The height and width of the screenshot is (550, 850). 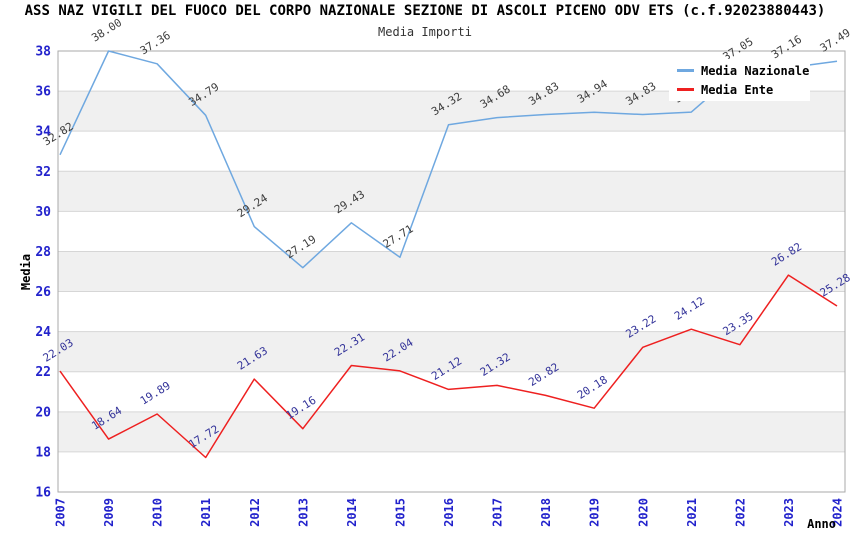 What do you see at coordinates (685, 89) in the screenshot?
I see `legend-line-swatch-ente` at bounding box center [685, 89].